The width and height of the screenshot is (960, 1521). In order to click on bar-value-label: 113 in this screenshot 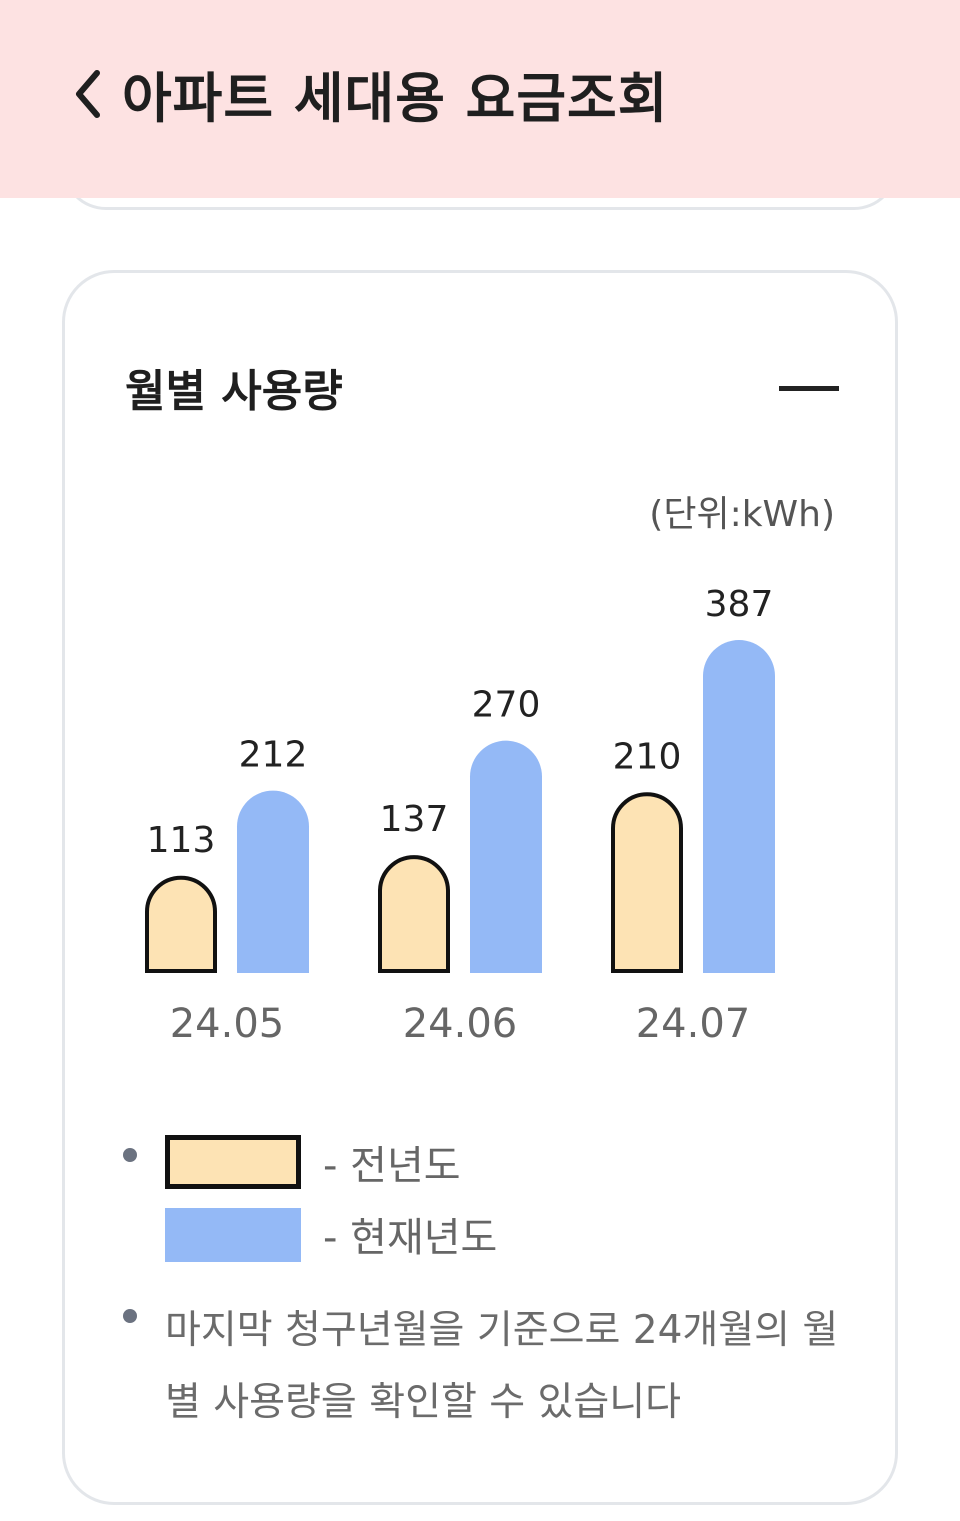, I will do `click(181, 840)`.